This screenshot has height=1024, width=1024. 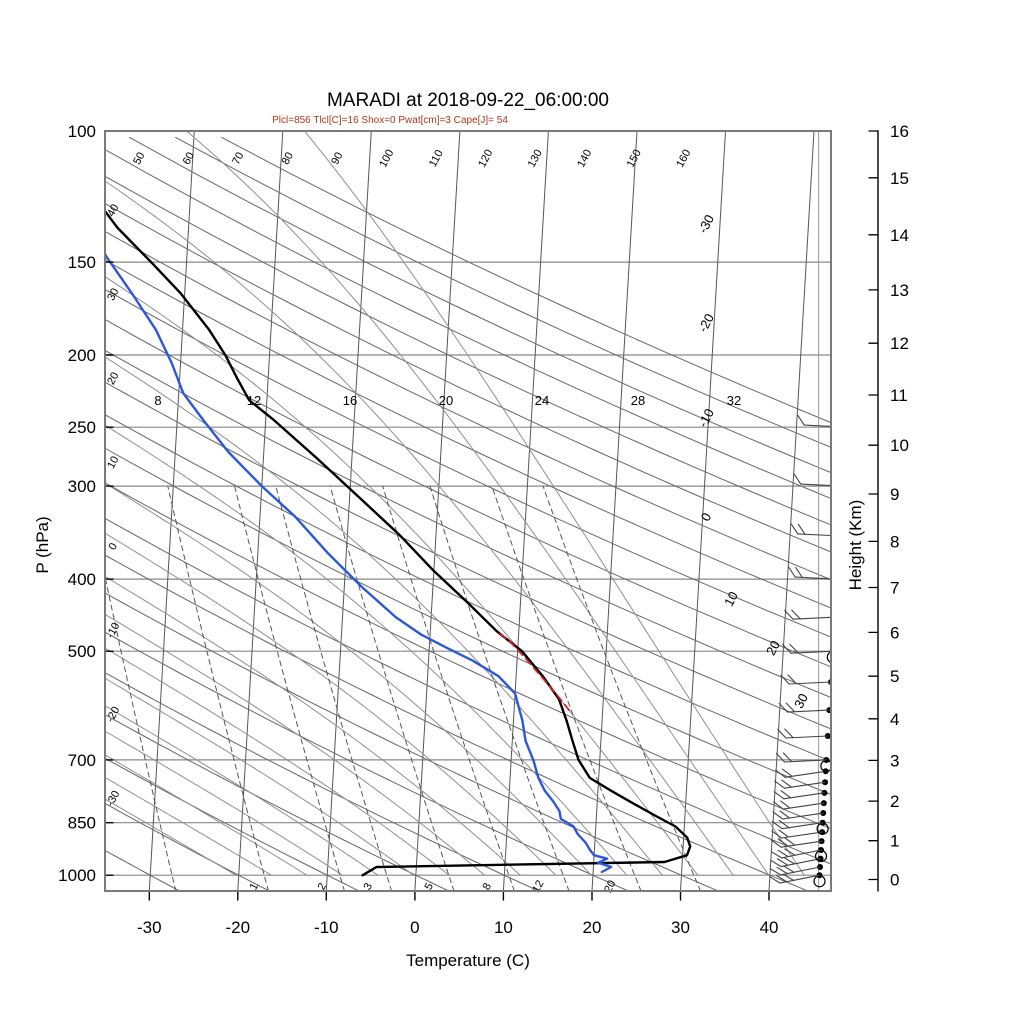 What do you see at coordinates (139, 158) in the screenshot?
I see `dry-adiabat-label-50: 50` at bounding box center [139, 158].